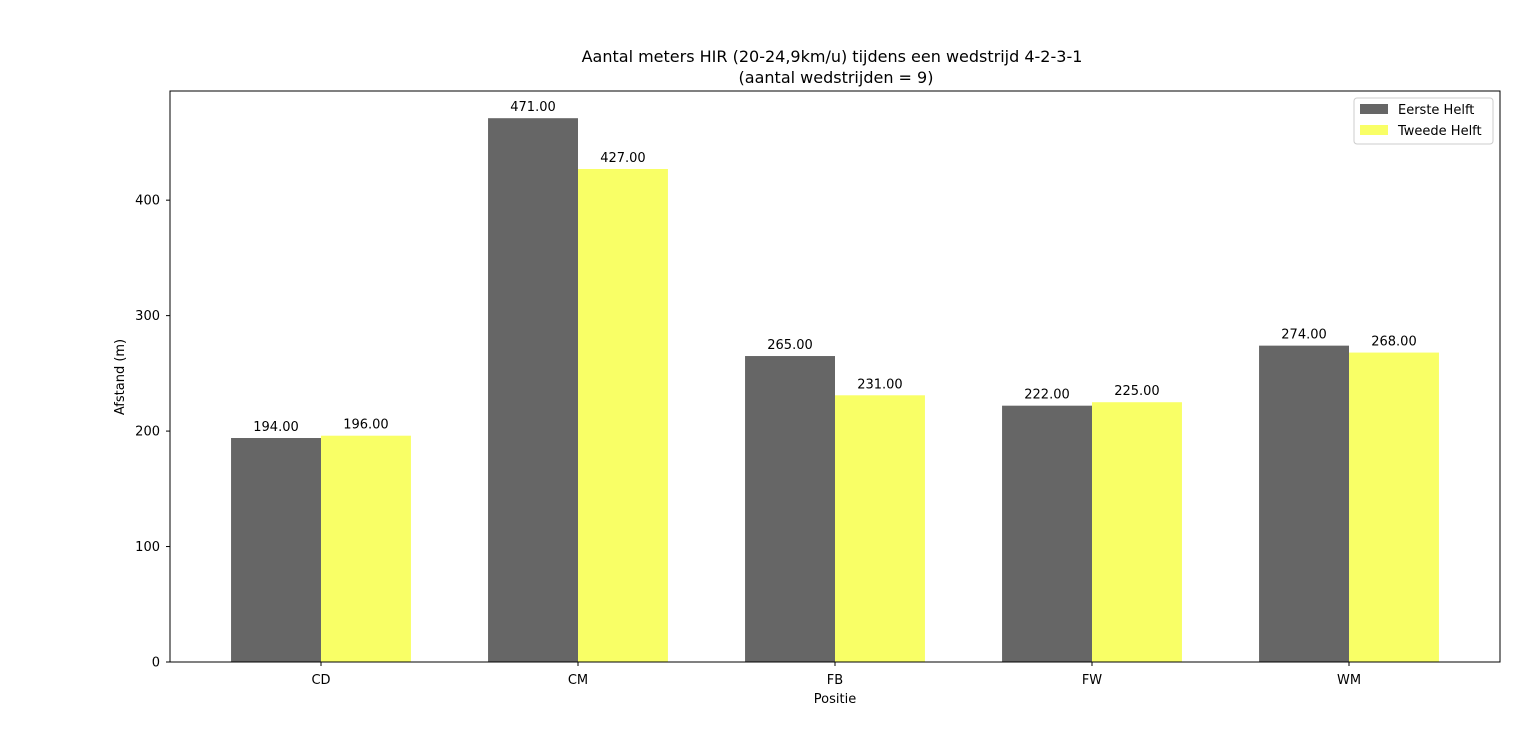  I want to click on bar-eerste-helft-cm, so click(533, 390).